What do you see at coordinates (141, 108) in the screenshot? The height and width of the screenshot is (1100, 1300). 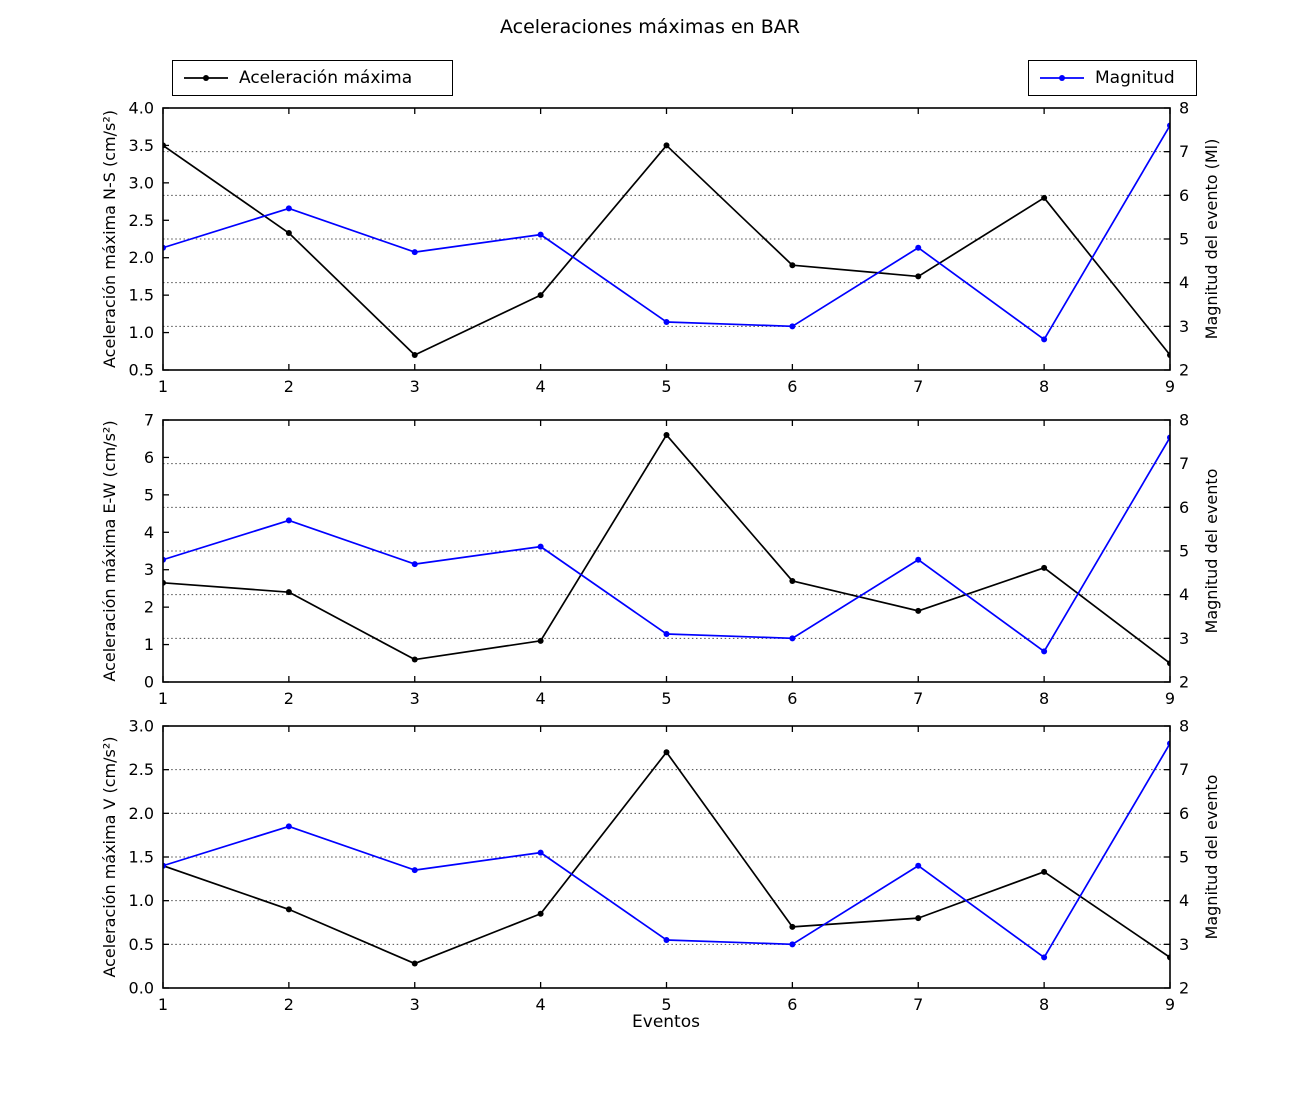 I see `left-tick-label: 4.0` at bounding box center [141, 108].